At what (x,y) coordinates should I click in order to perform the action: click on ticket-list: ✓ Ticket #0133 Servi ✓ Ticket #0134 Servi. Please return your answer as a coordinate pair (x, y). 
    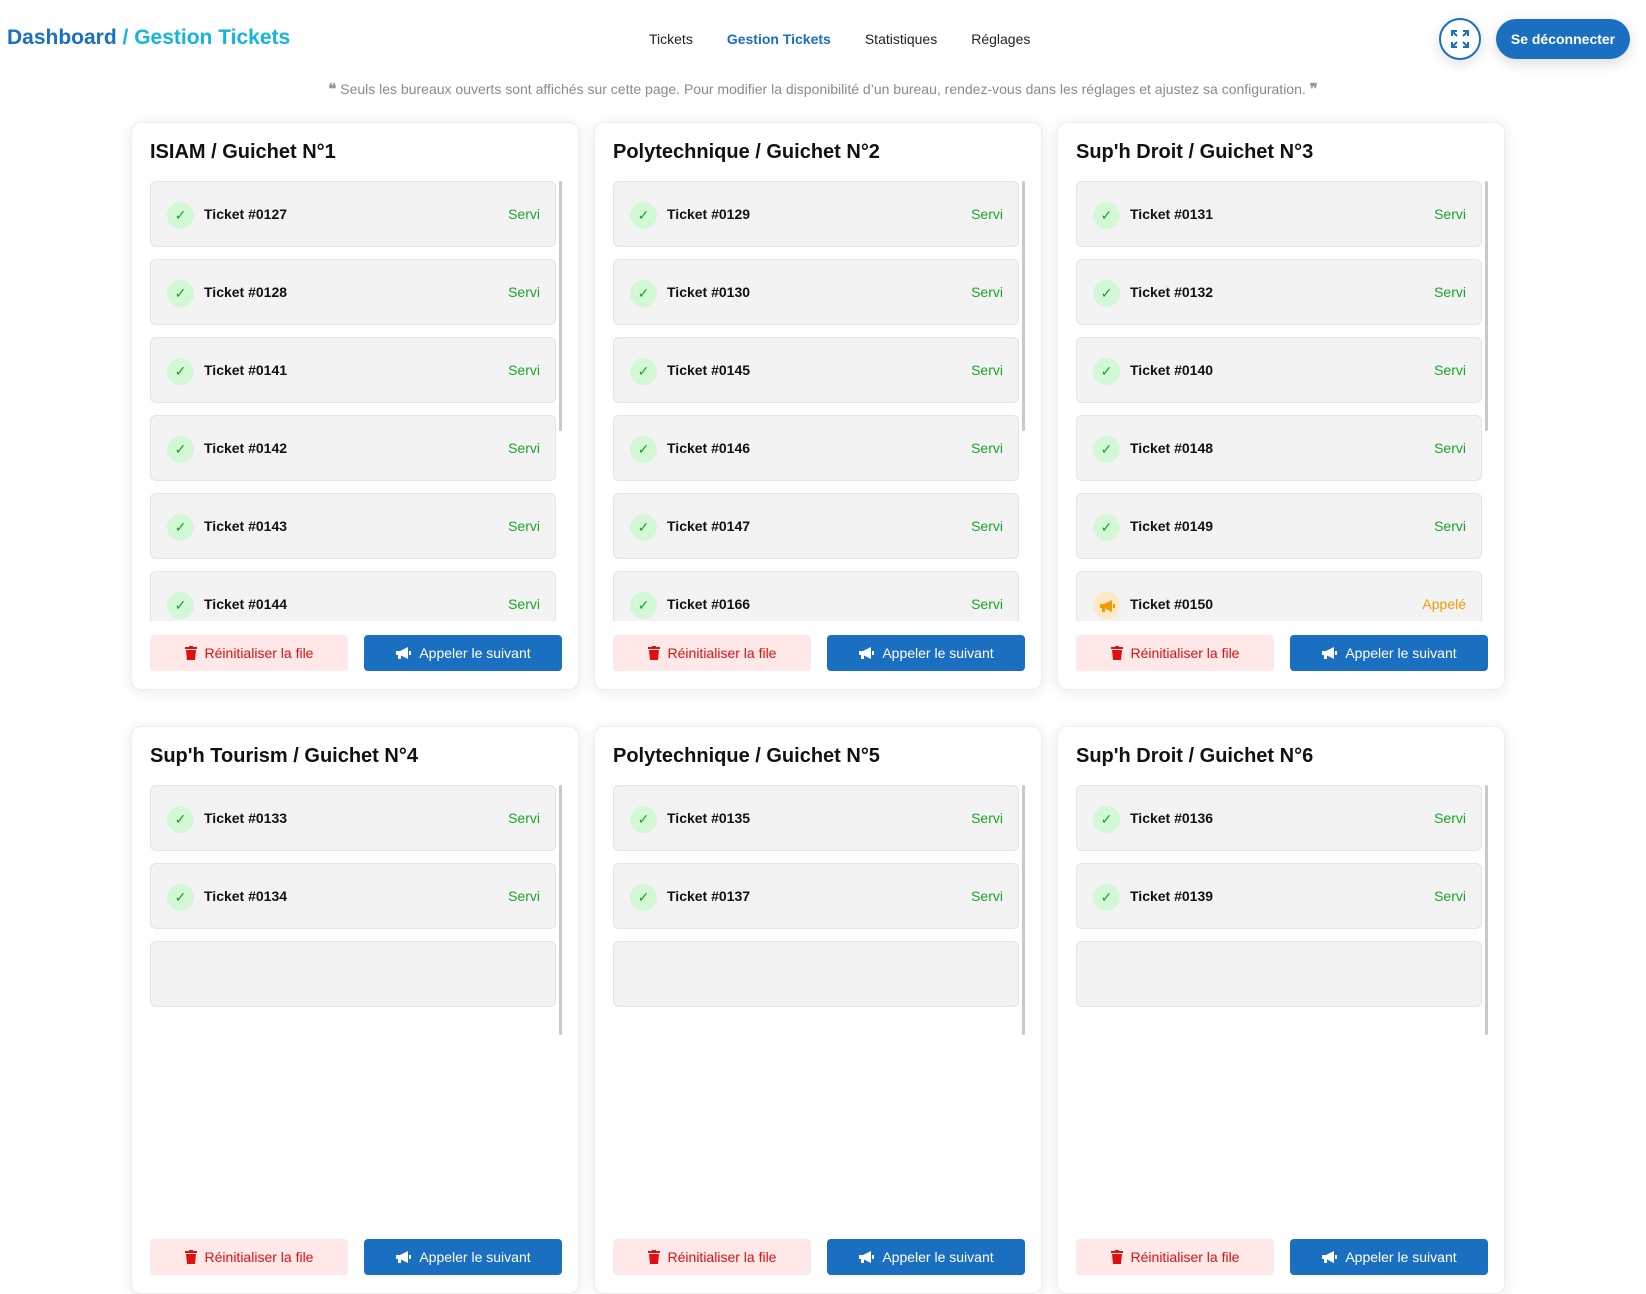
    Looking at the image, I should click on (356, 1005).